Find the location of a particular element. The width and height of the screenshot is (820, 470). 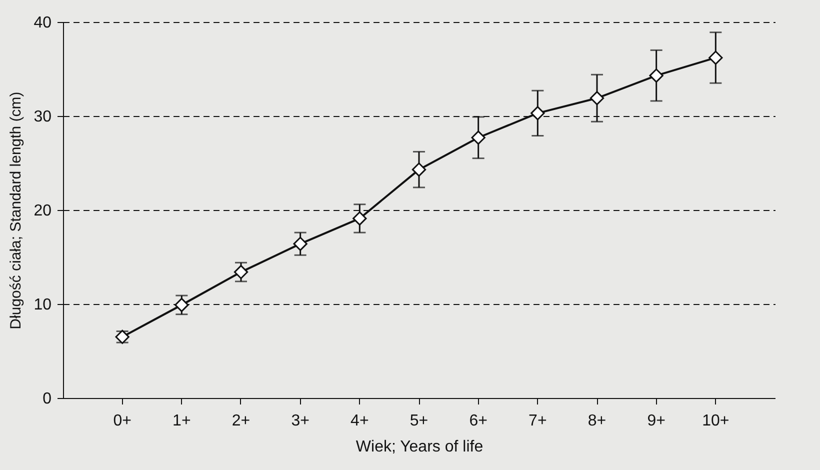

y-tick-label: 0 is located at coordinates (47, 399).